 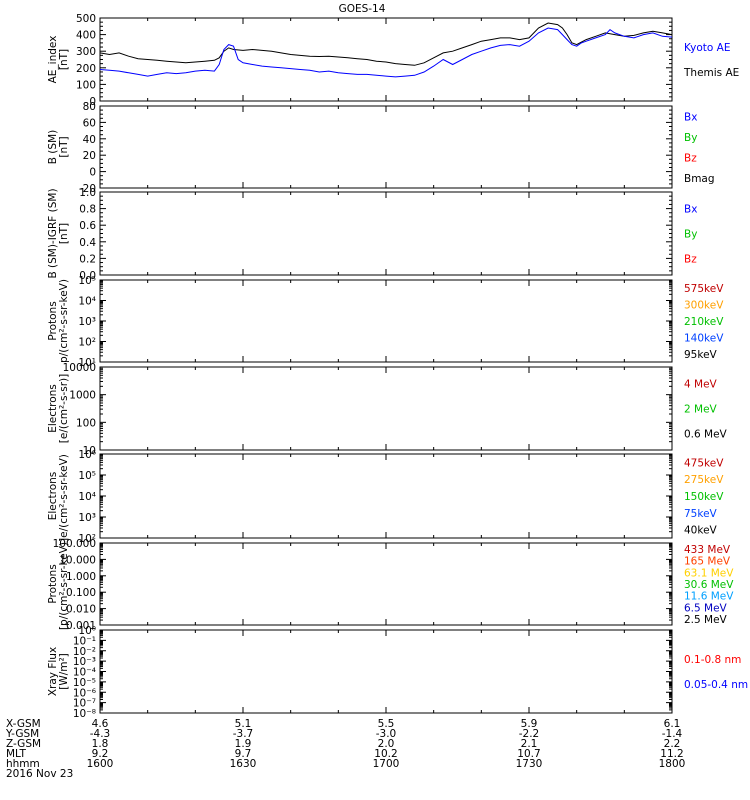 What do you see at coordinates (701, 355) in the screenshot?
I see `legend-entry: 95keV` at bounding box center [701, 355].